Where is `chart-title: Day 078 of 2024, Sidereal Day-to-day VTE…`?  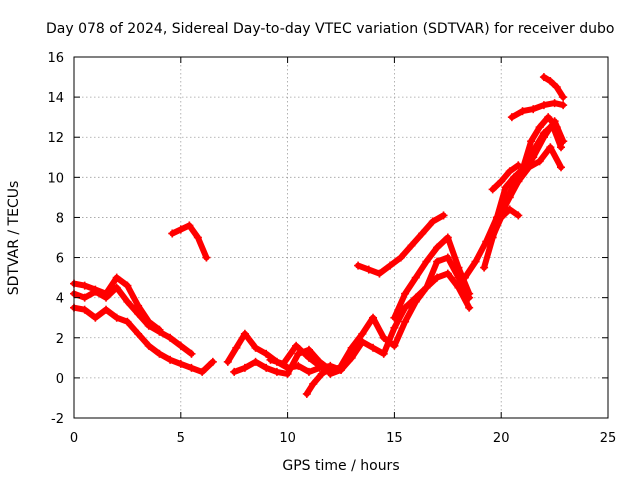 chart-title: Day 078 of 2024, Sidereal Day-to-day VTE… is located at coordinates (330, 29).